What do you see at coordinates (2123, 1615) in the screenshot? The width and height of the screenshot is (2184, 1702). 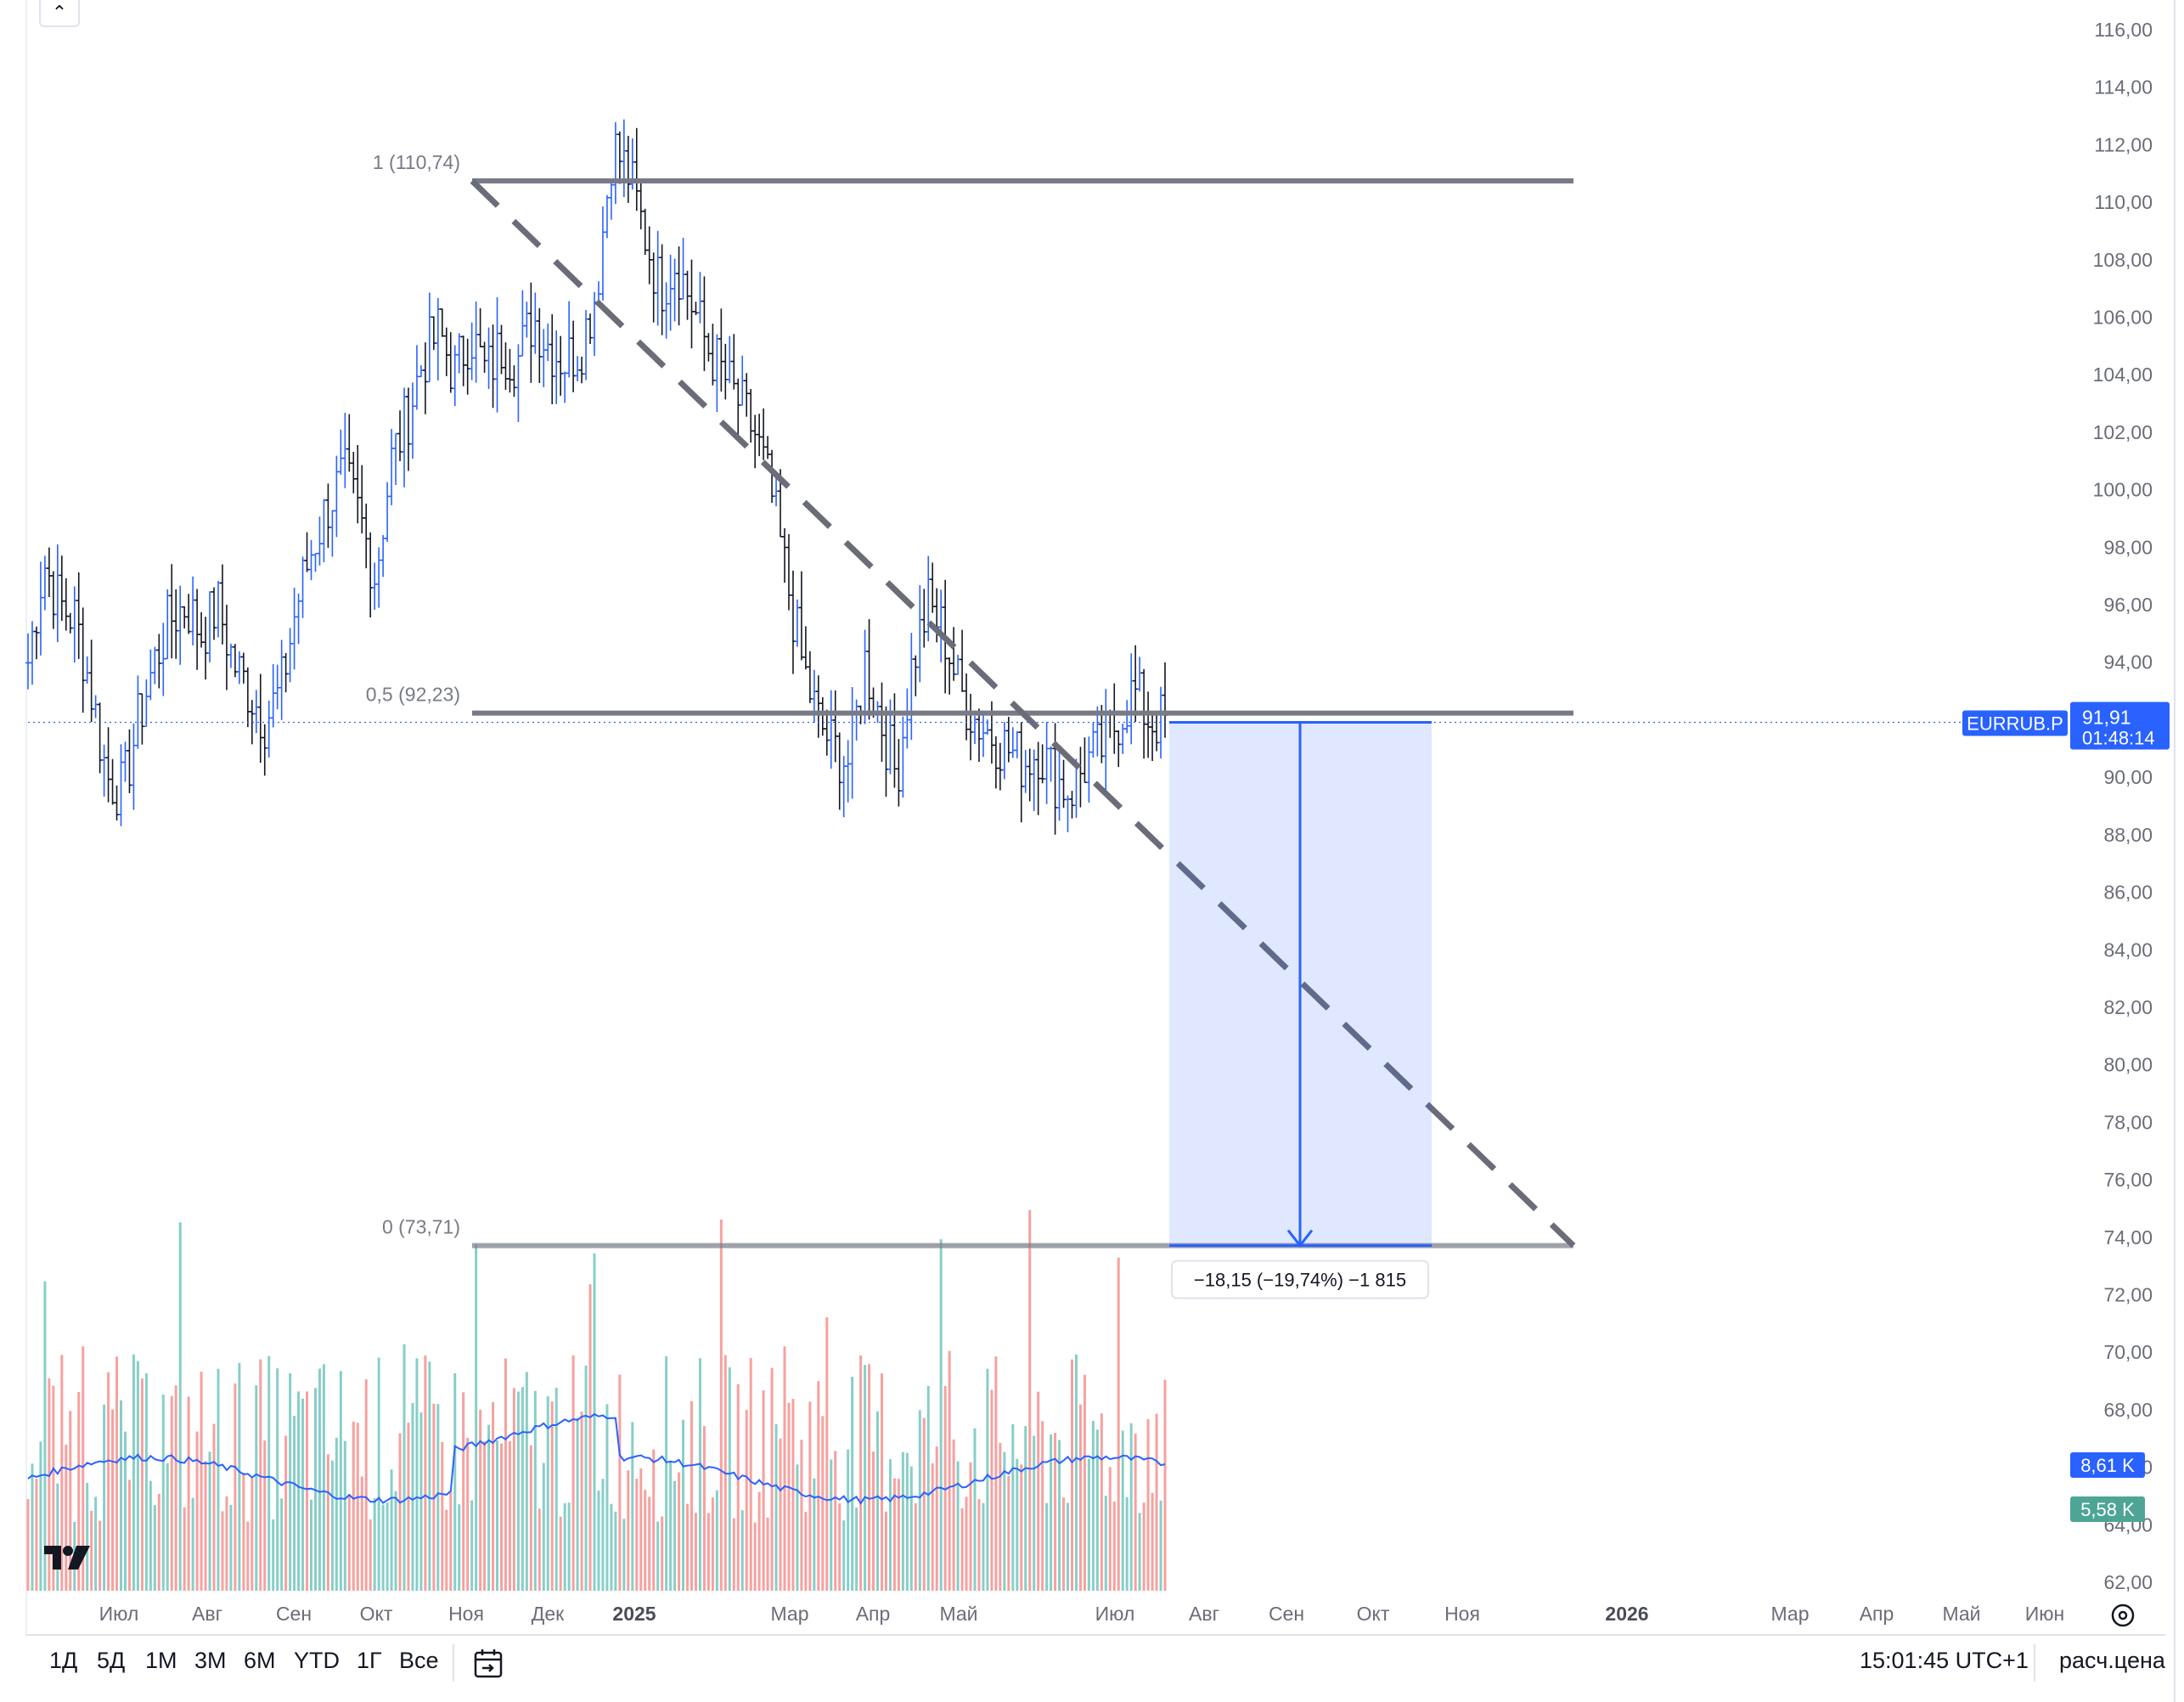 I see `settings-icon` at bounding box center [2123, 1615].